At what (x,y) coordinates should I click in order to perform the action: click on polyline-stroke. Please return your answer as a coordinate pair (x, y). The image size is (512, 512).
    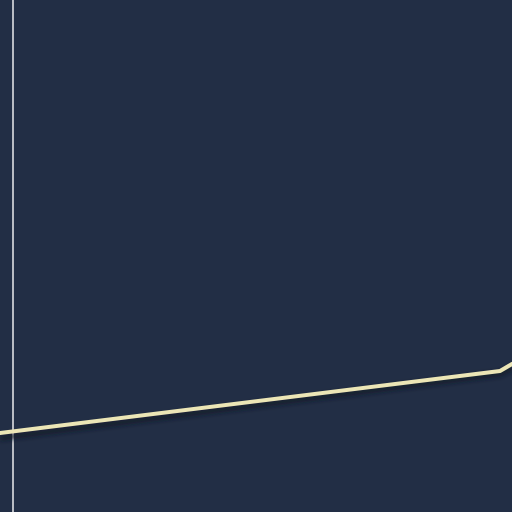
    Looking at the image, I should click on (256, 398).